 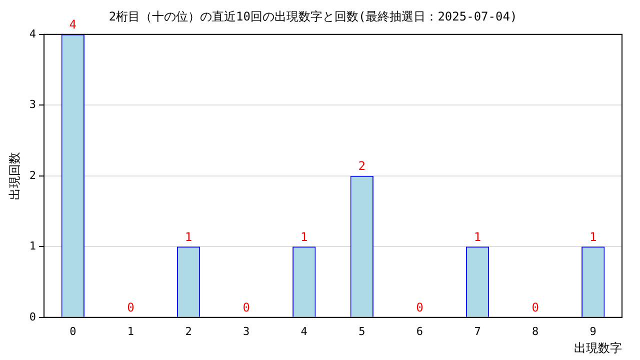 I want to click on x-tick-label: 8, so click(x=535, y=331).